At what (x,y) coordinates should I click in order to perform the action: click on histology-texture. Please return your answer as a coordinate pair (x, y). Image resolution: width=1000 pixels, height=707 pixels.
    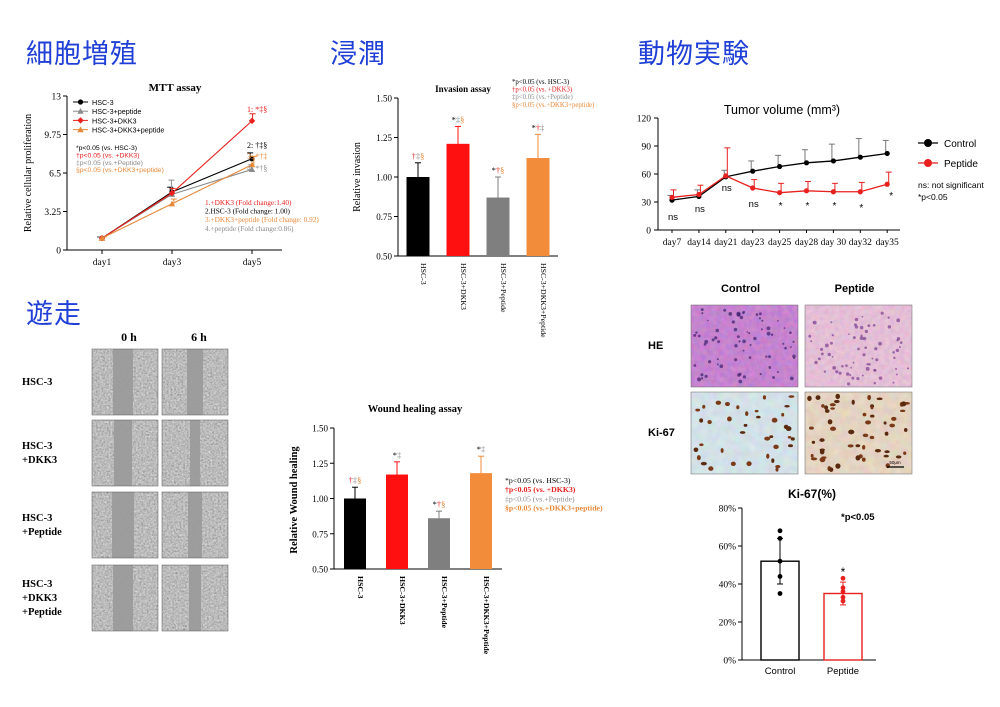
    Looking at the image, I should click on (744, 346).